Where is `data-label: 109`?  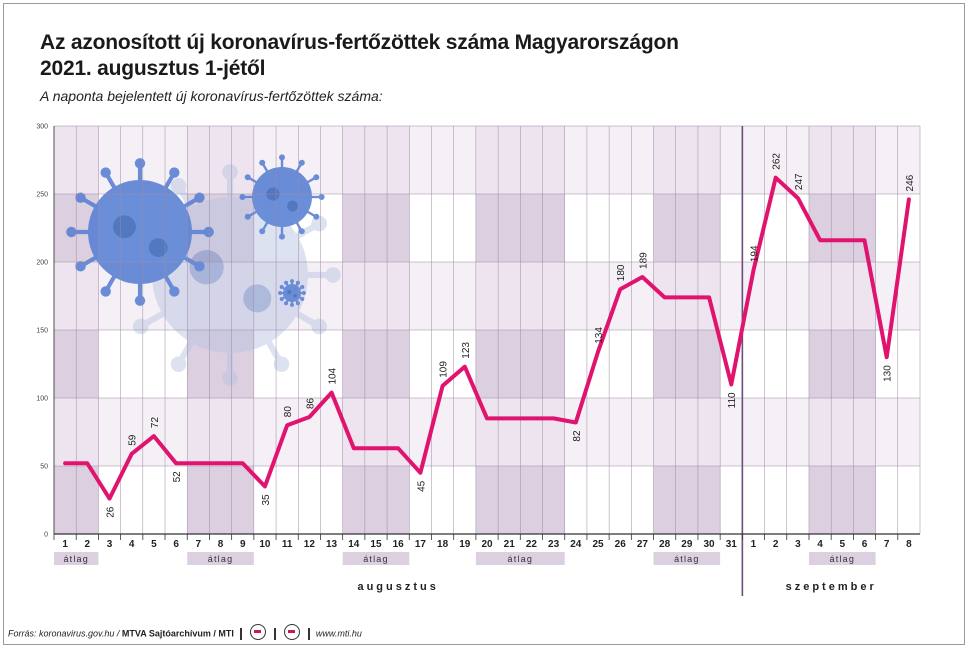
data-label: 109 is located at coordinates (444, 369).